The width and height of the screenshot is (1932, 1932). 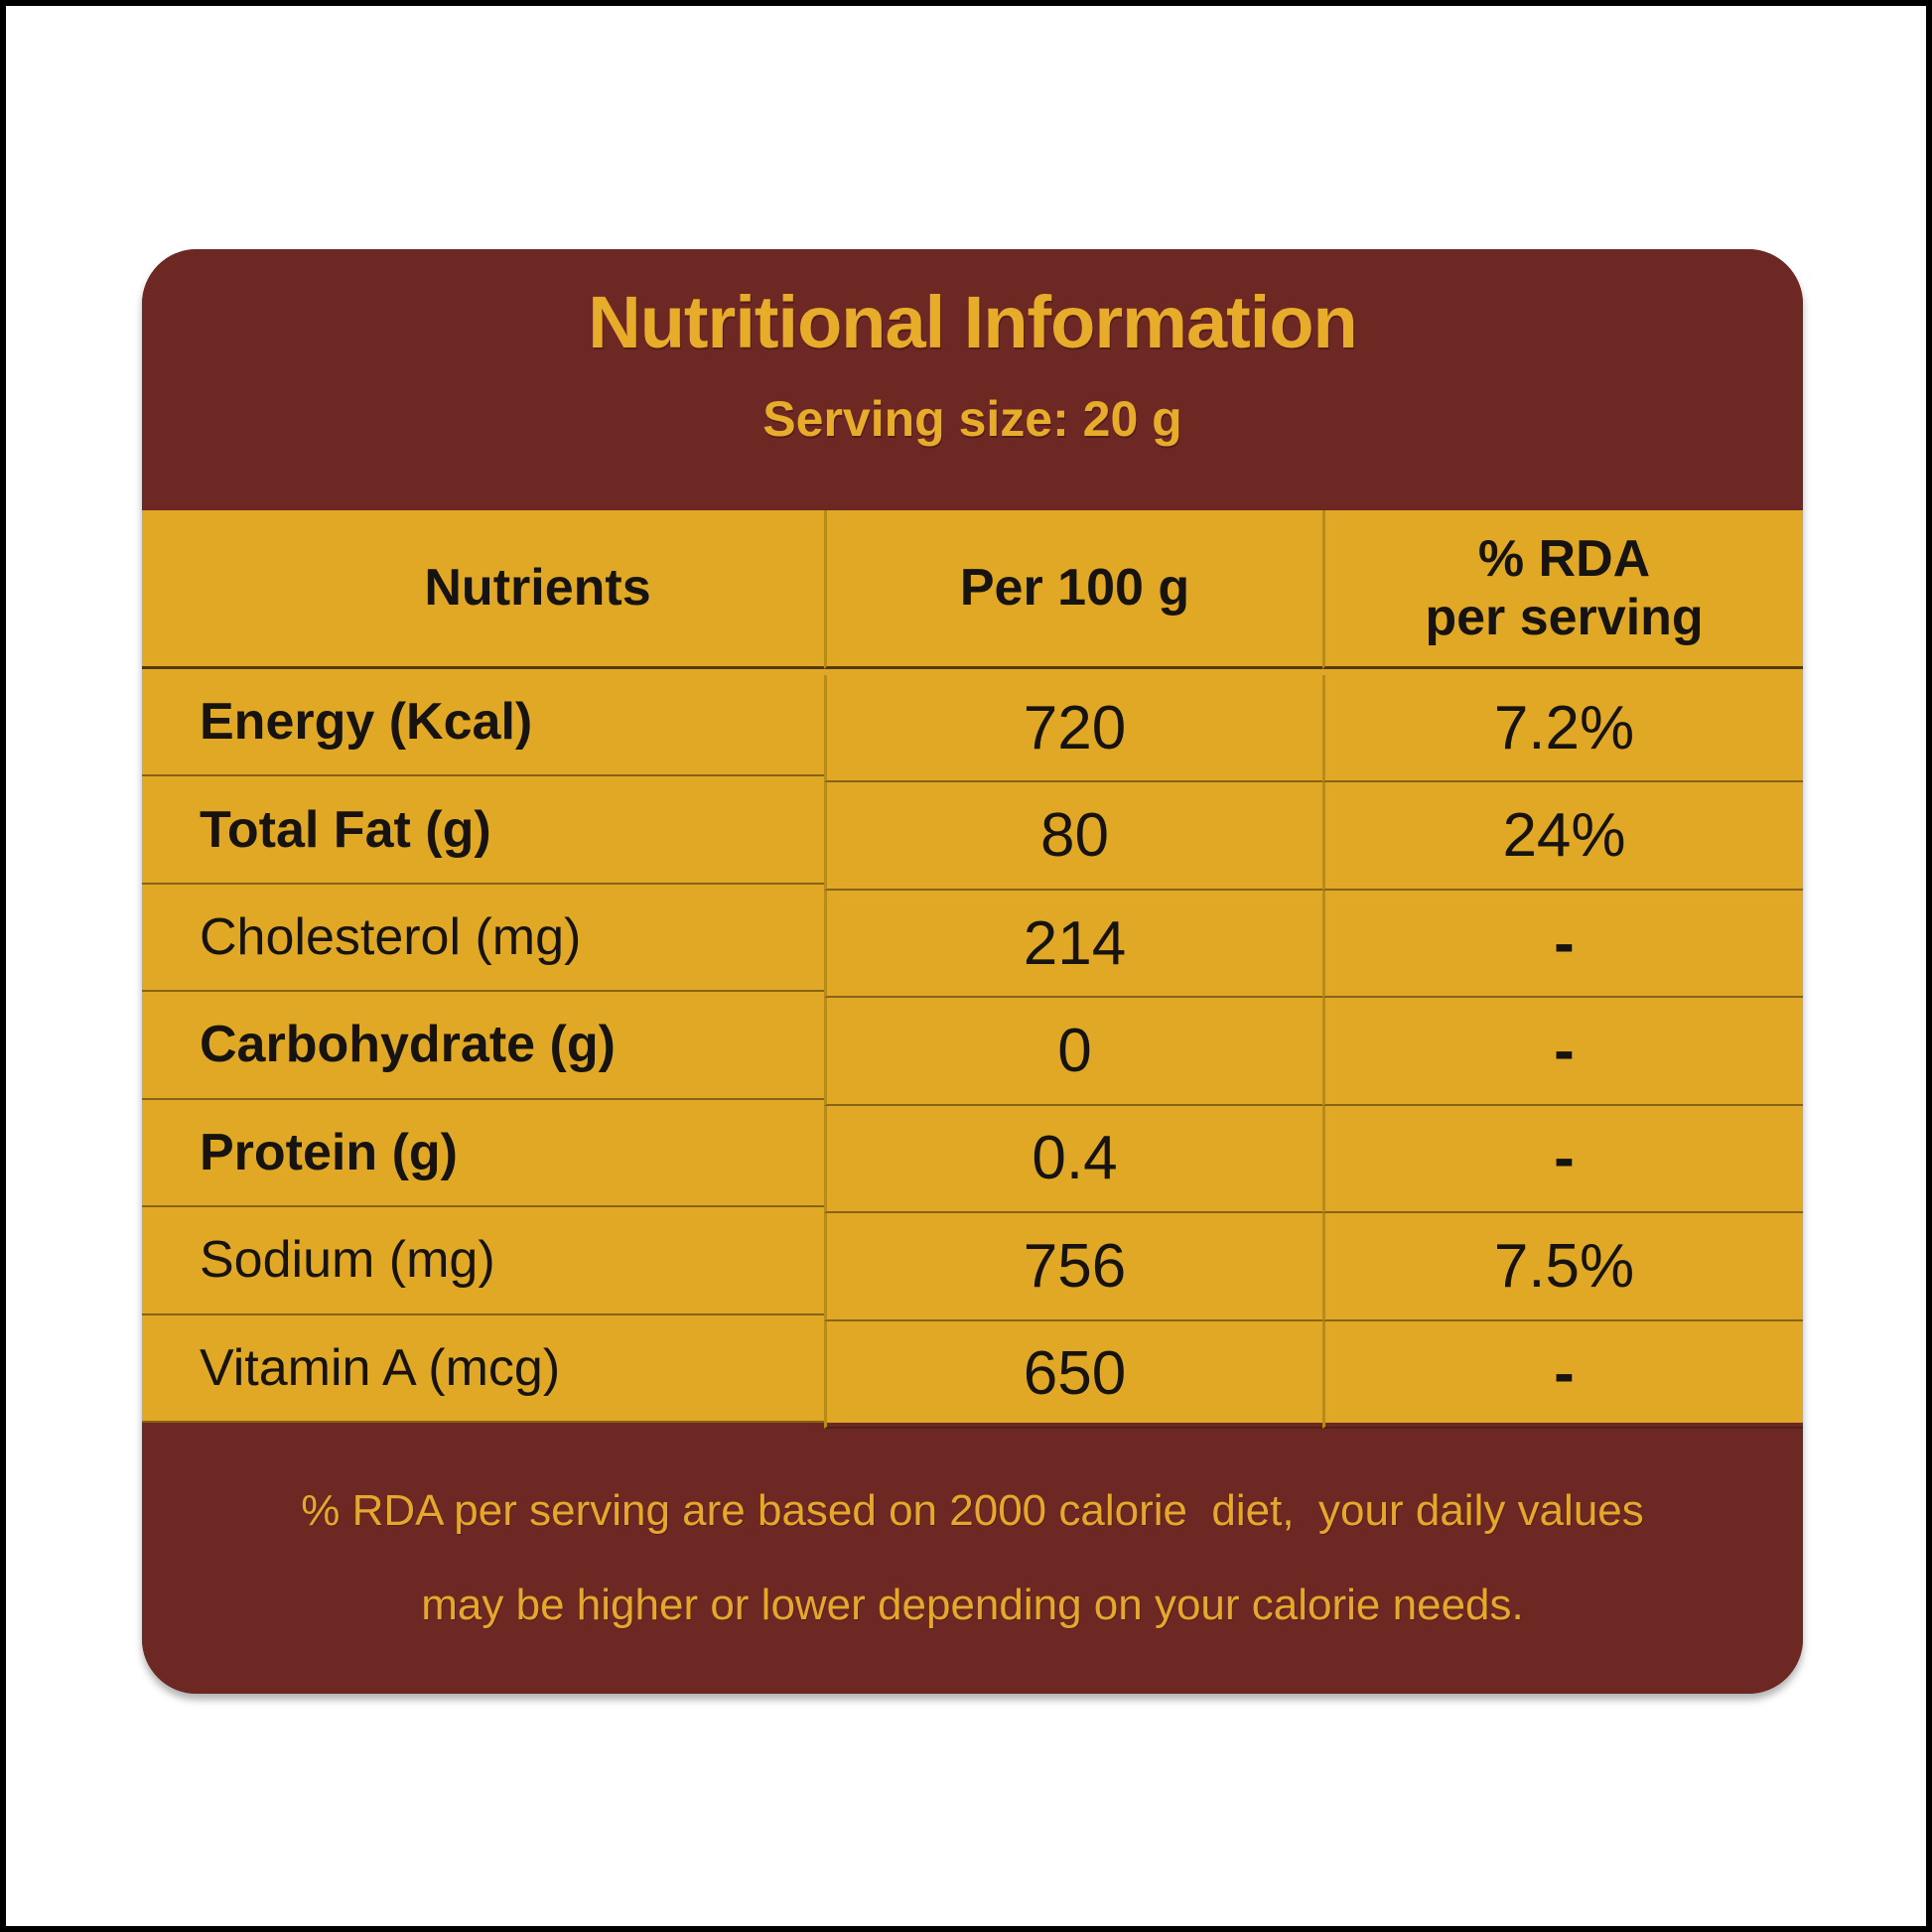 I want to click on row-protein-per100g: 0.4, so click(x=1073, y=1159).